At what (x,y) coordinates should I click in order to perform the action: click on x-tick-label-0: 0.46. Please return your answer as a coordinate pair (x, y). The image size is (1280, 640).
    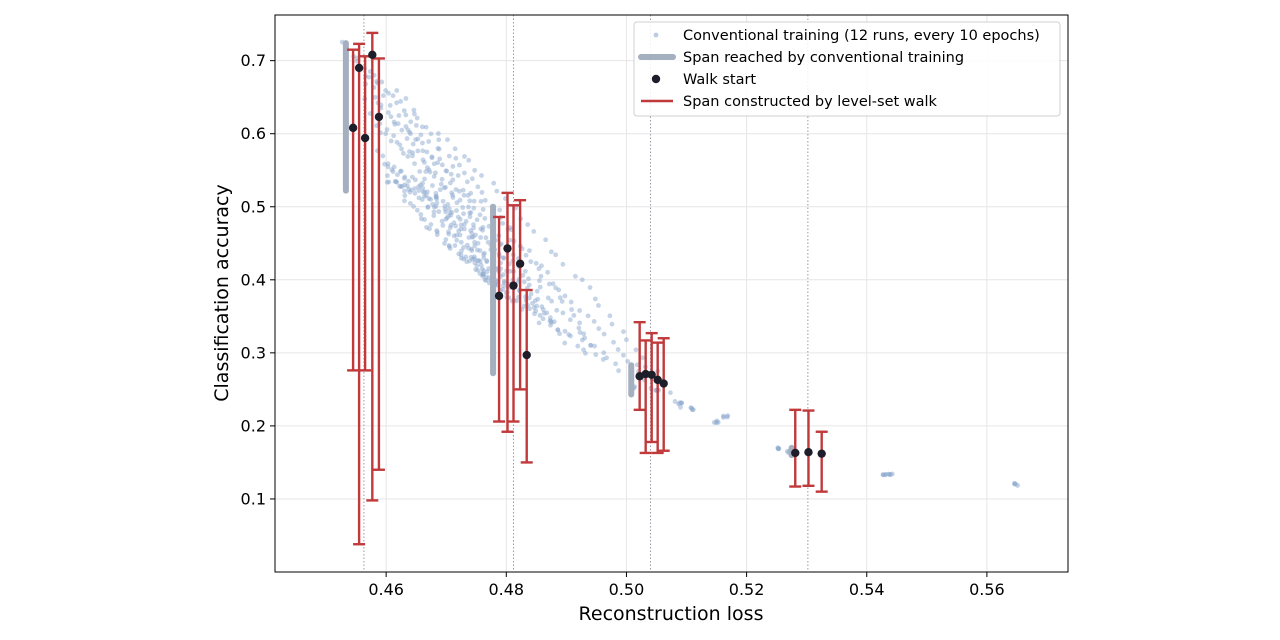
    Looking at the image, I should click on (386, 589).